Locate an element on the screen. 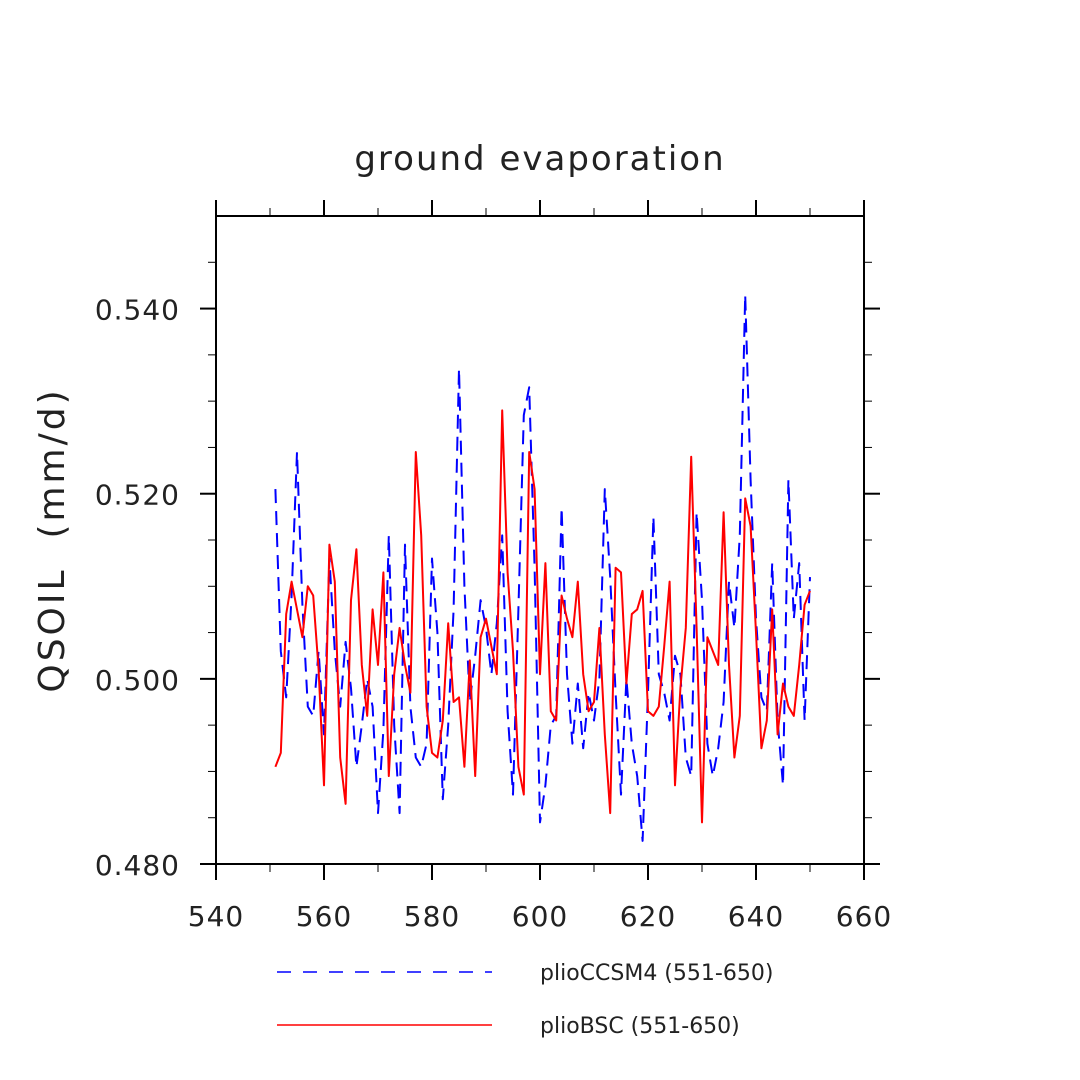  legend-label-plioCCSM4: plioCCSM4 (551-650) is located at coordinates (656, 973).